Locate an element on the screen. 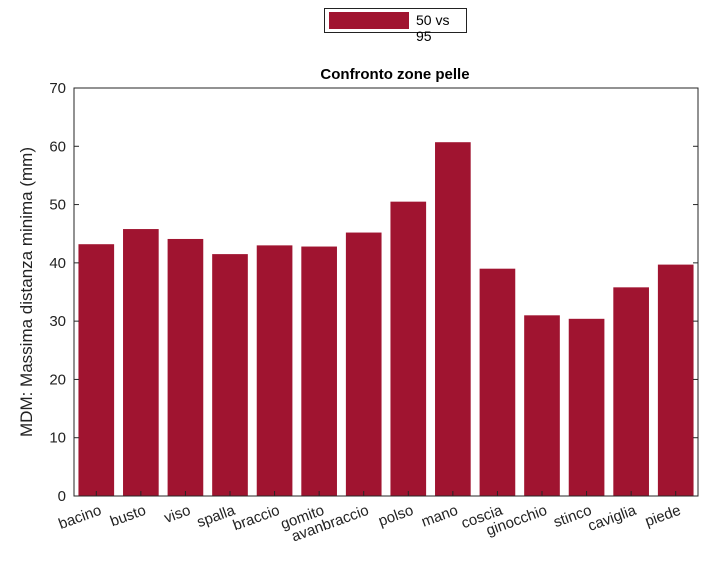  x-tick-label-mano: mano is located at coordinates (439, 516).